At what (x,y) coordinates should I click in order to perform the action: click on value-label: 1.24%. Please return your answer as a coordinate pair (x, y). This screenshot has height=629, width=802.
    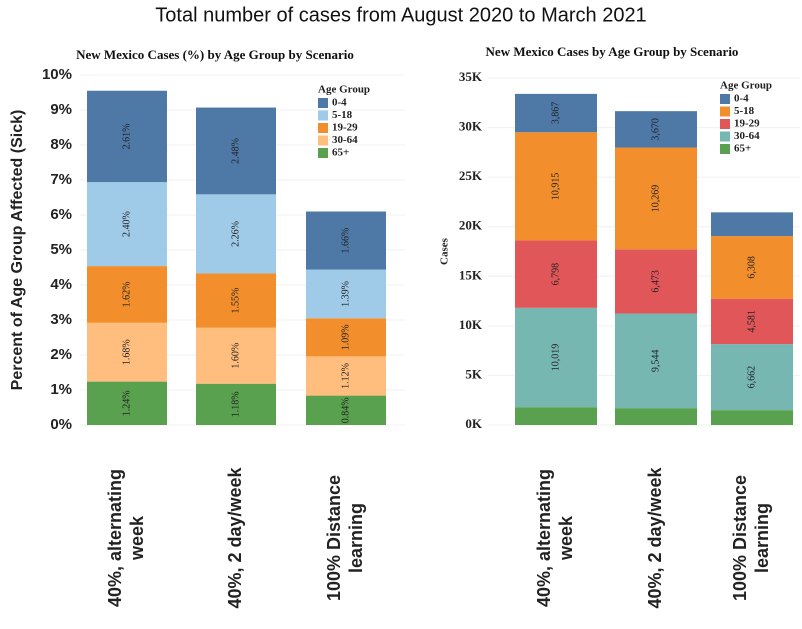
    Looking at the image, I should click on (126, 403).